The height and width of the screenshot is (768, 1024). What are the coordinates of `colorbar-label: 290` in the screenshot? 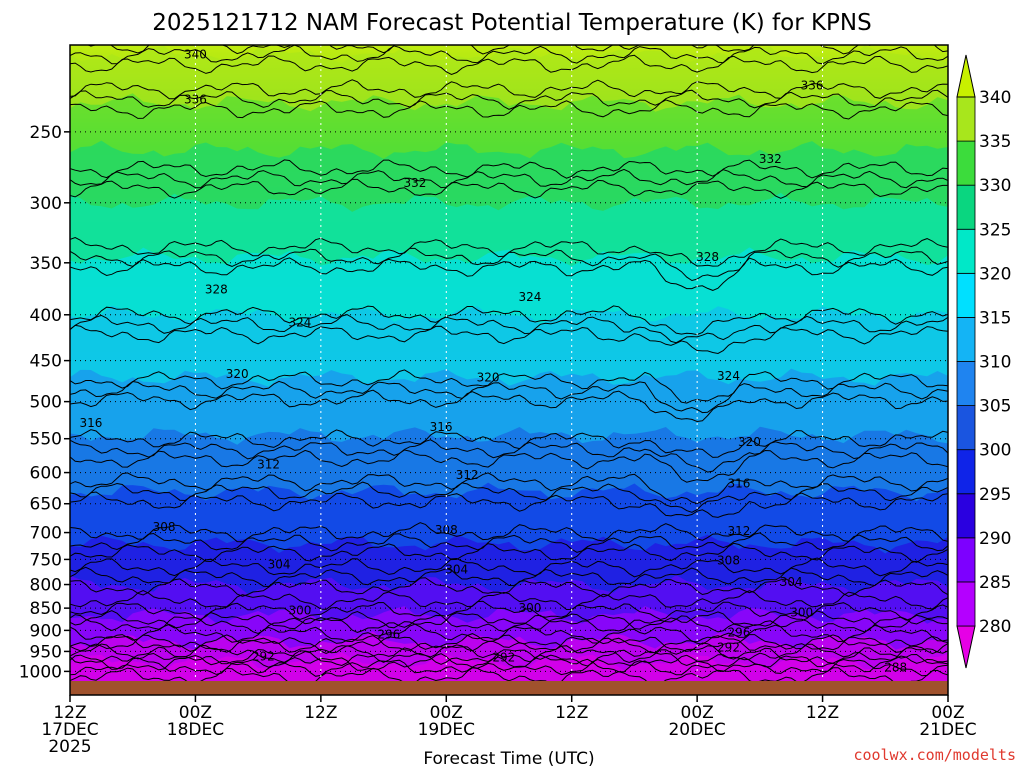 It's located at (995, 539).